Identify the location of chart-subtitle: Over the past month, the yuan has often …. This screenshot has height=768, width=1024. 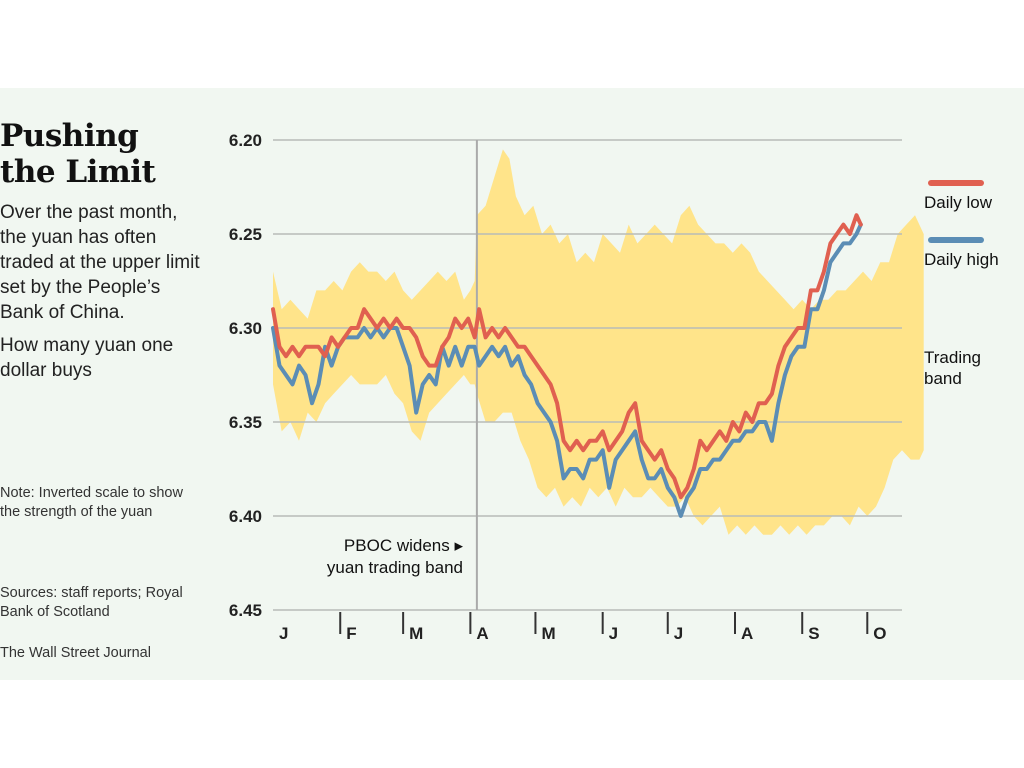
(100, 262).